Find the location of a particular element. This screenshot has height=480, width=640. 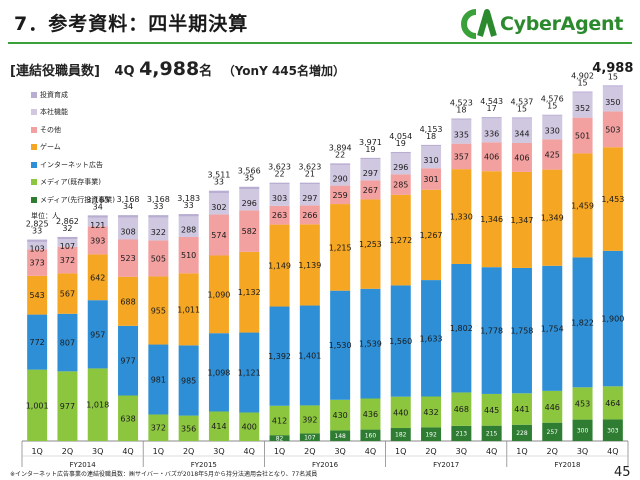

data-label: 373 is located at coordinates (37, 263).